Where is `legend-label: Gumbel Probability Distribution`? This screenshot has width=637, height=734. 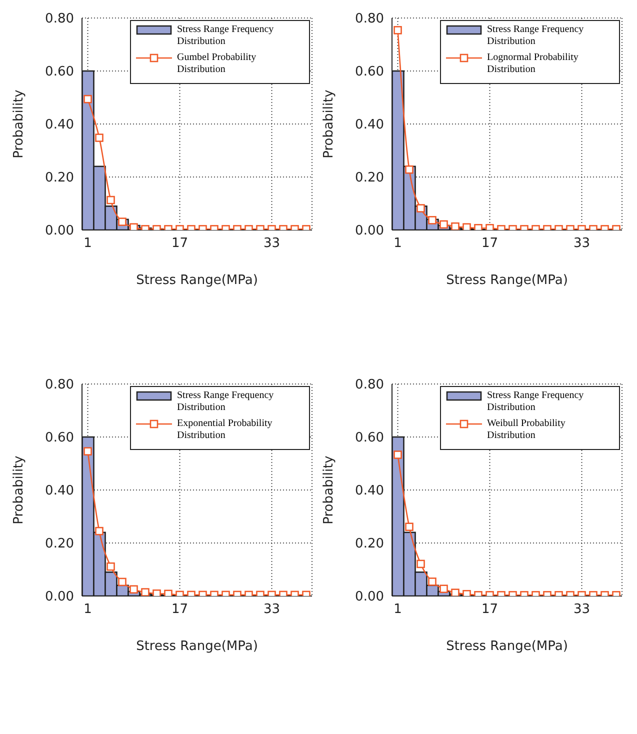
legend-label: Gumbel Probability Distribution is located at coordinates (217, 64).